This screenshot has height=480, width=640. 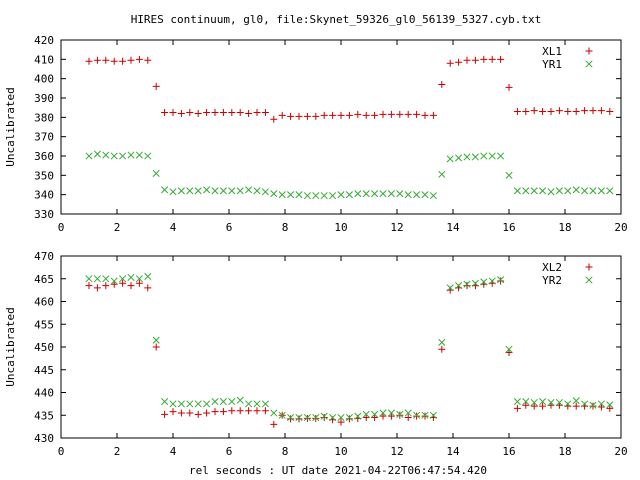 I want to click on legend-label: XL2, so click(x=552, y=267).